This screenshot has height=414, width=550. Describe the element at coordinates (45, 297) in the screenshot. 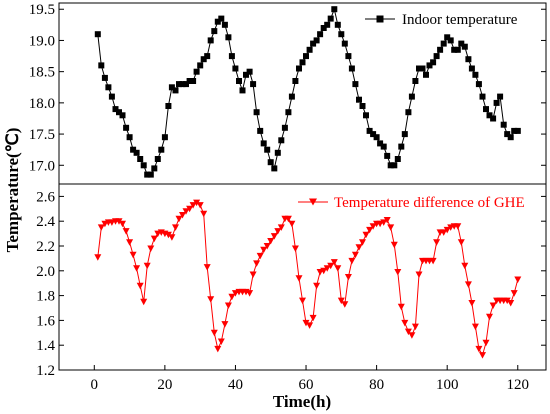

I see `y-tick-label-bottom-3: 1.8` at that location.